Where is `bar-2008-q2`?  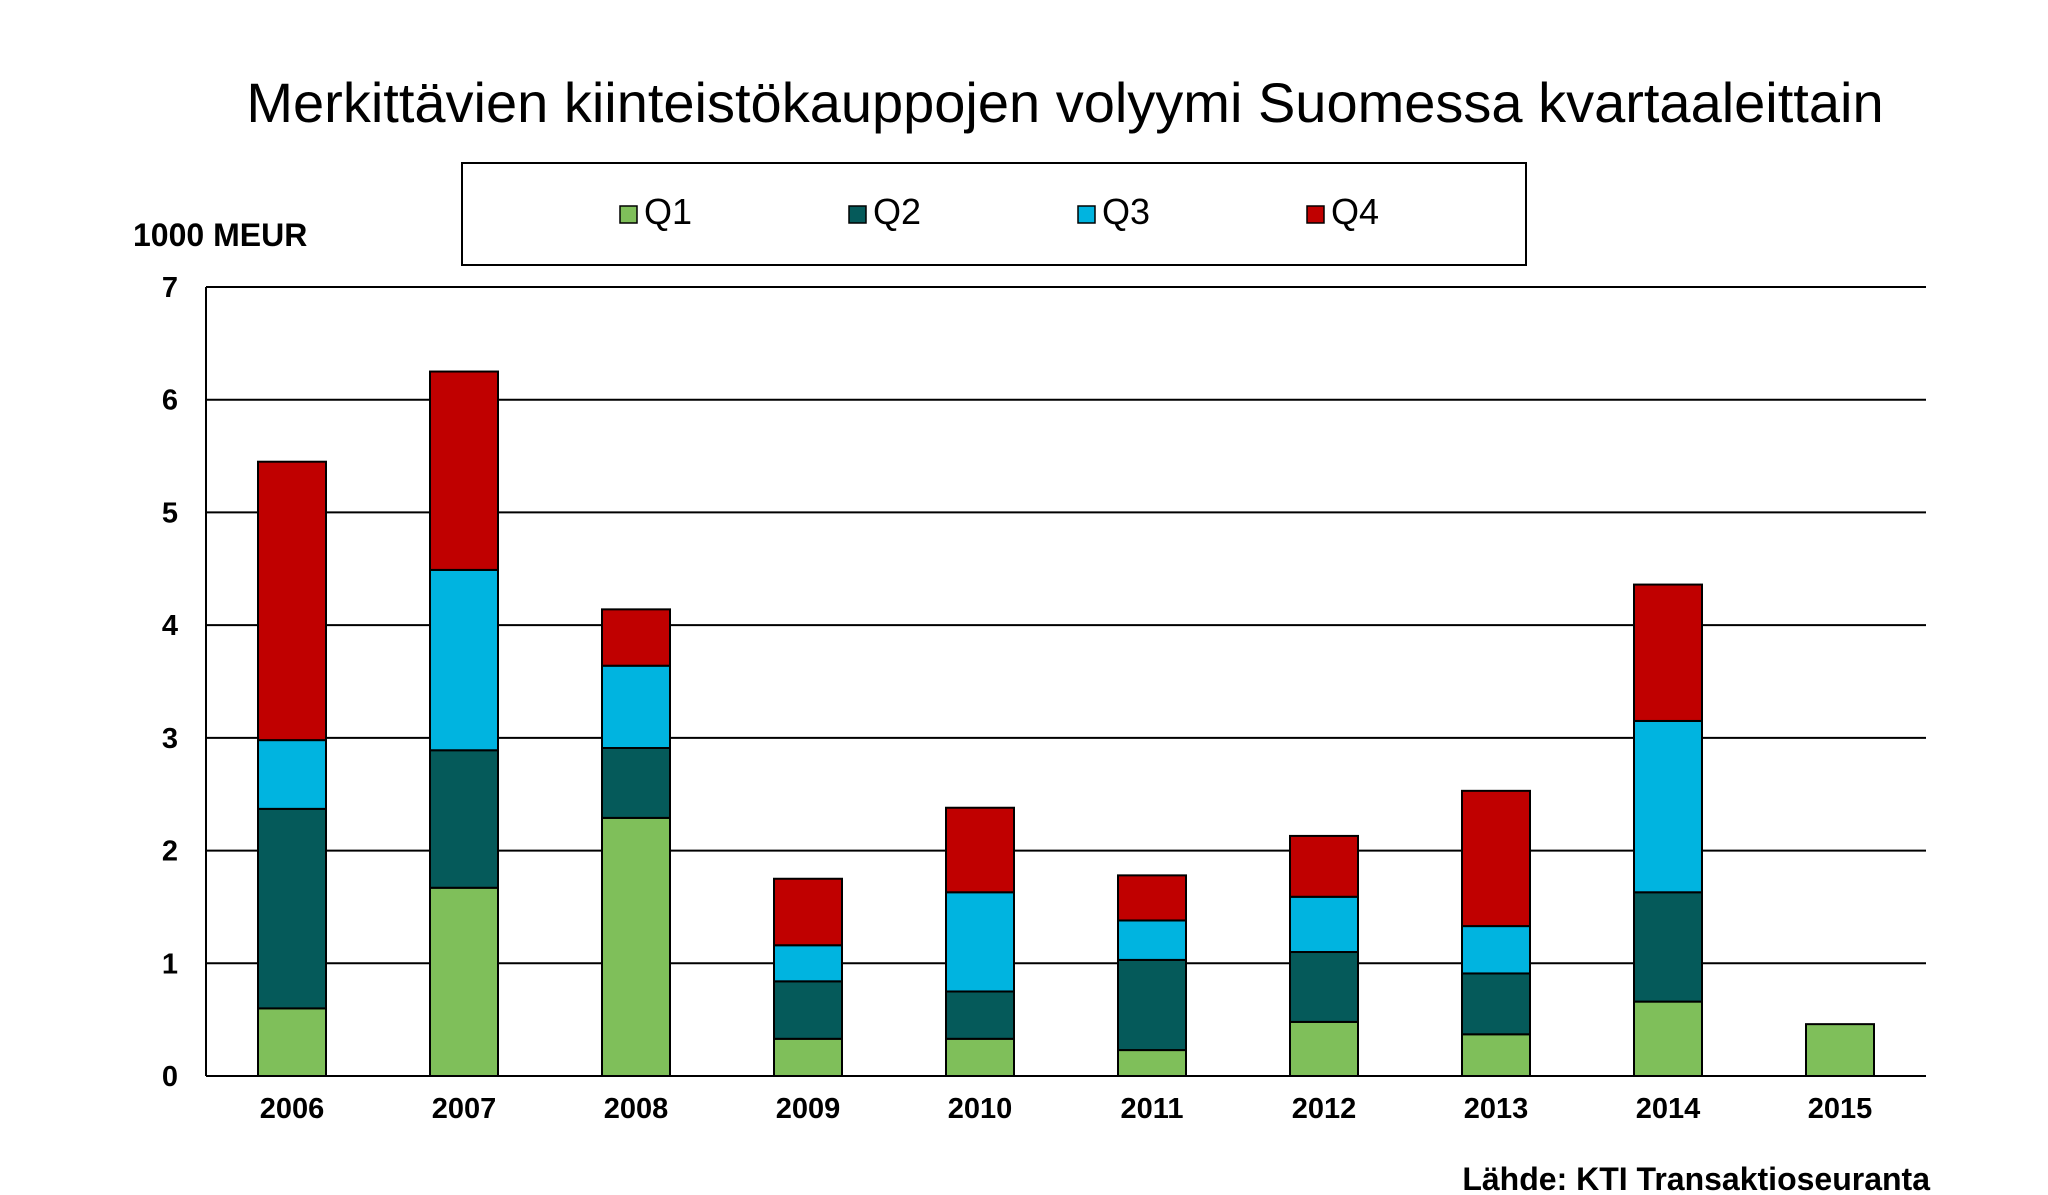
bar-2008-q2 is located at coordinates (636, 783).